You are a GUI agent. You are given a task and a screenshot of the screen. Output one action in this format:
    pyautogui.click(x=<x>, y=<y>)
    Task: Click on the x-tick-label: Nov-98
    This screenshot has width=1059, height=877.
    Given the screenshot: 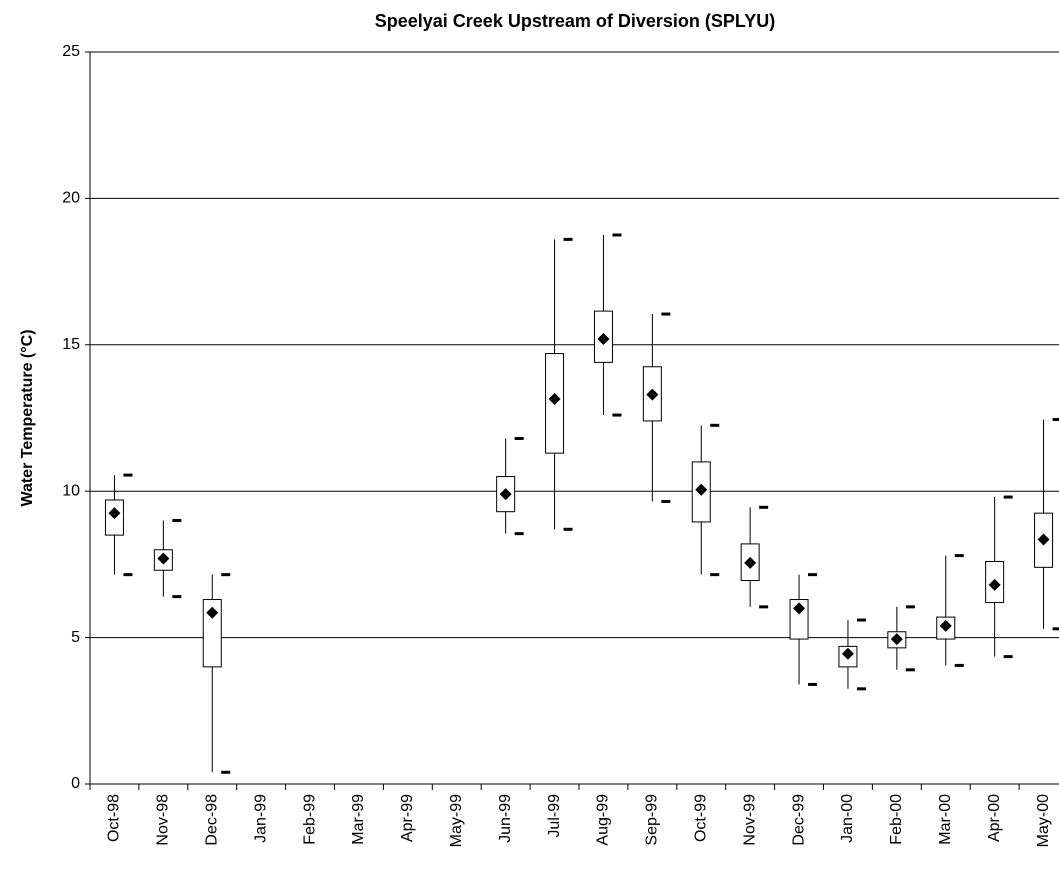 What is the action you would take?
    pyautogui.click(x=163, y=820)
    